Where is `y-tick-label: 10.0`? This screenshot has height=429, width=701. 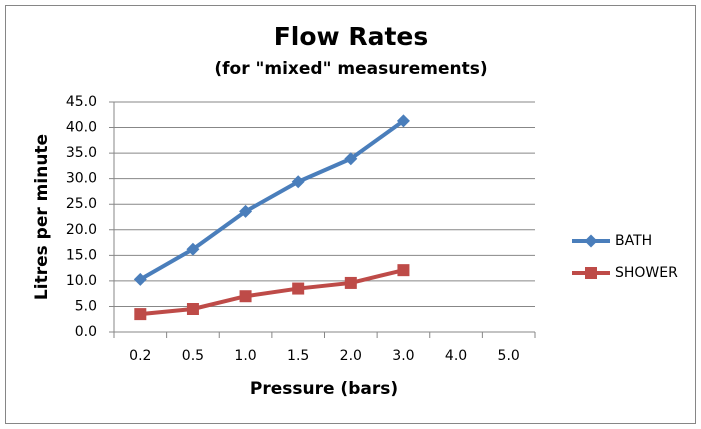 y-tick-label: 10.0 is located at coordinates (81, 281).